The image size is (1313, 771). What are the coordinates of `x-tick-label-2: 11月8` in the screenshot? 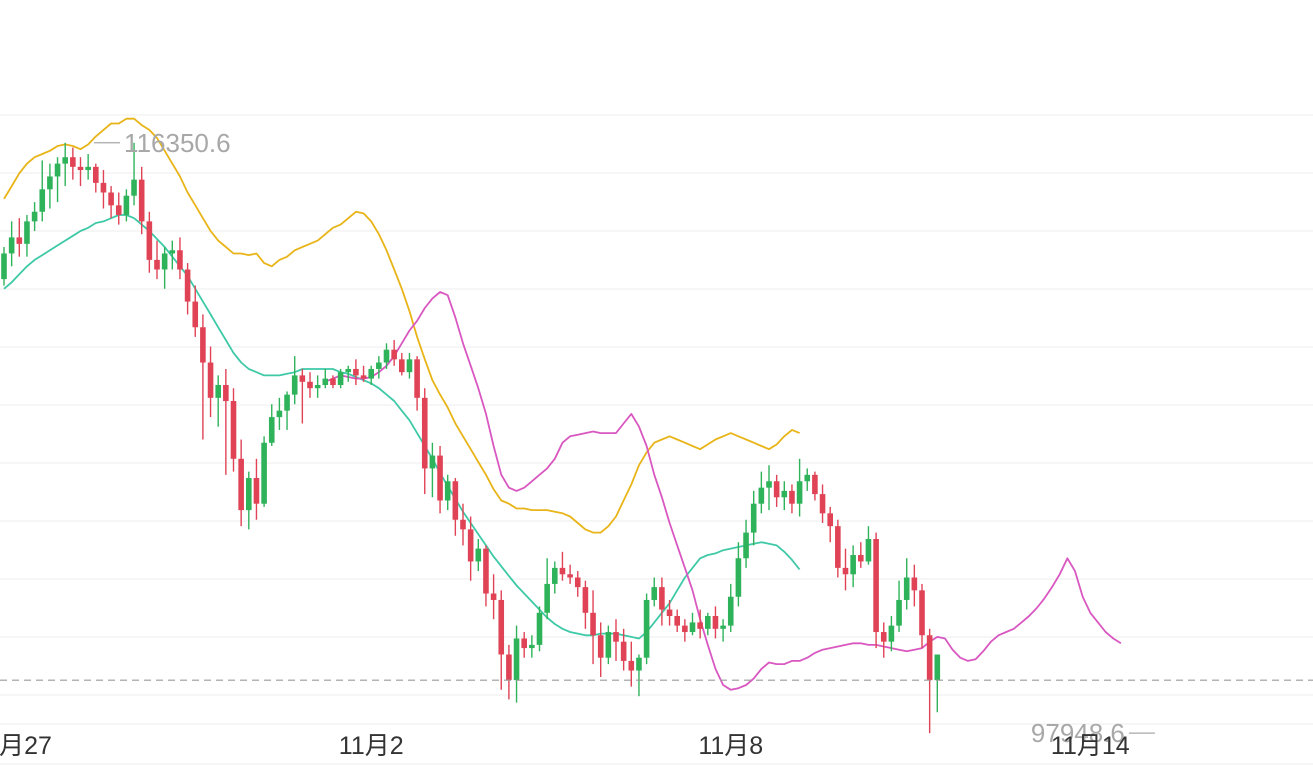 It's located at (730, 746).